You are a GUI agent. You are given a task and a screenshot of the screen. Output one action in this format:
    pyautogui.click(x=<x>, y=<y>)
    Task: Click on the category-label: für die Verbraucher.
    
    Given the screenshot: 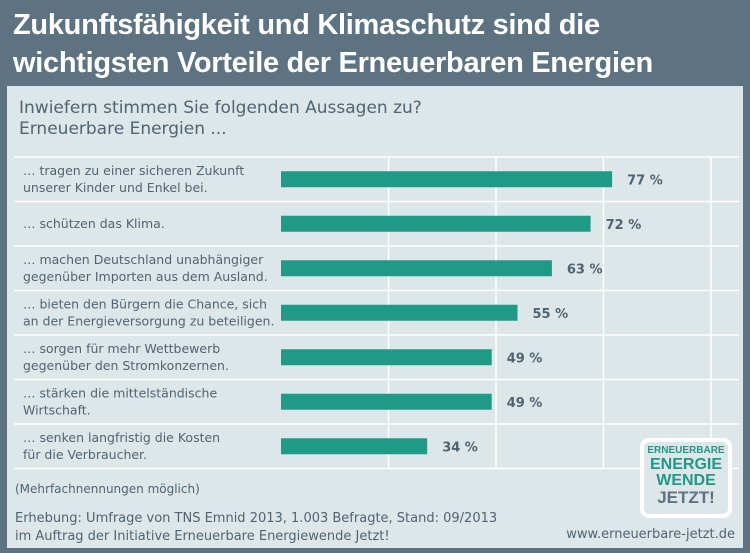 What is the action you would take?
    pyautogui.click(x=85, y=454)
    